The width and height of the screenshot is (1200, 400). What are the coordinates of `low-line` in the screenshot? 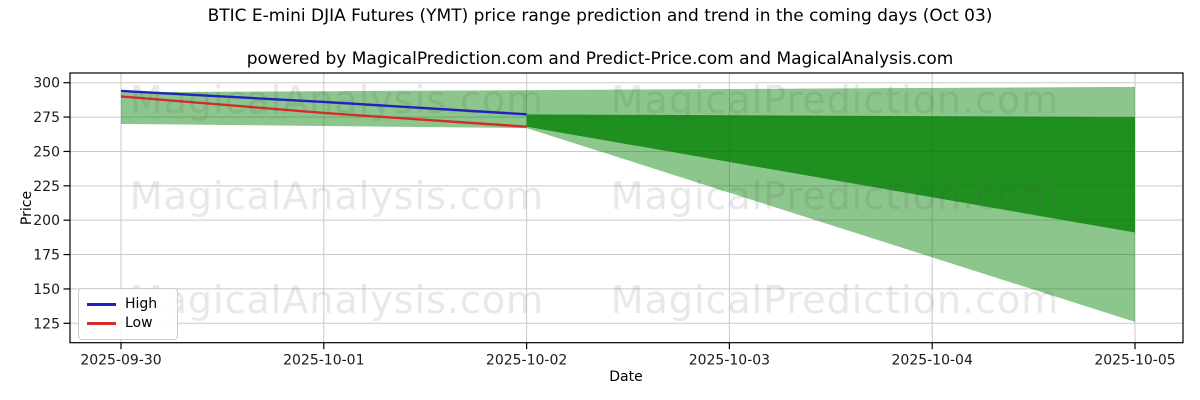 It's located at (323, 111).